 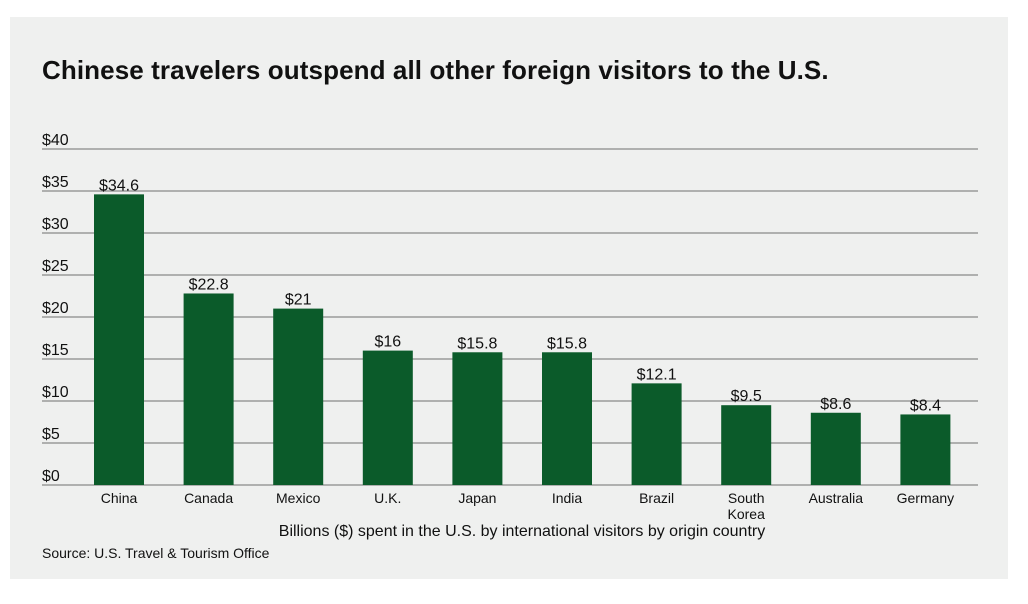 What do you see at coordinates (55, 308) in the screenshot?
I see `y-tick-label: $20` at bounding box center [55, 308].